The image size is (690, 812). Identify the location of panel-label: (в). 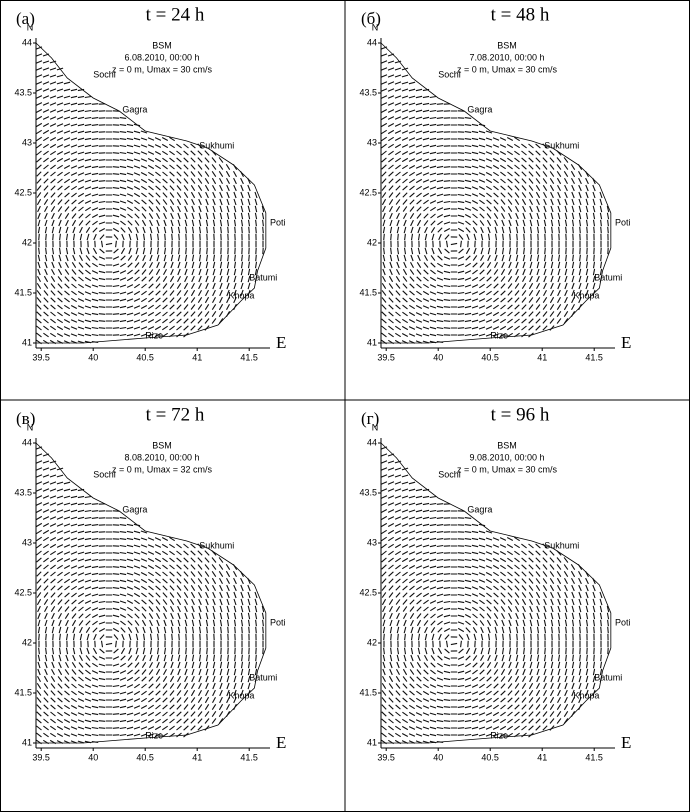
(25, 418).